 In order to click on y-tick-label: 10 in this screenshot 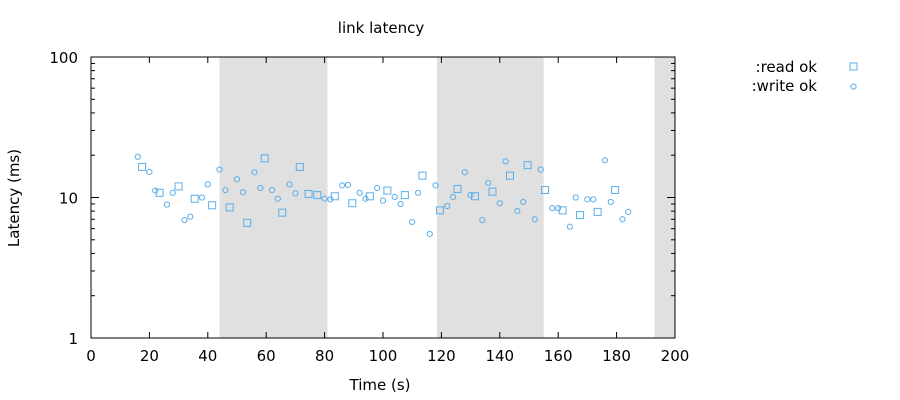, I will do `click(68, 199)`.